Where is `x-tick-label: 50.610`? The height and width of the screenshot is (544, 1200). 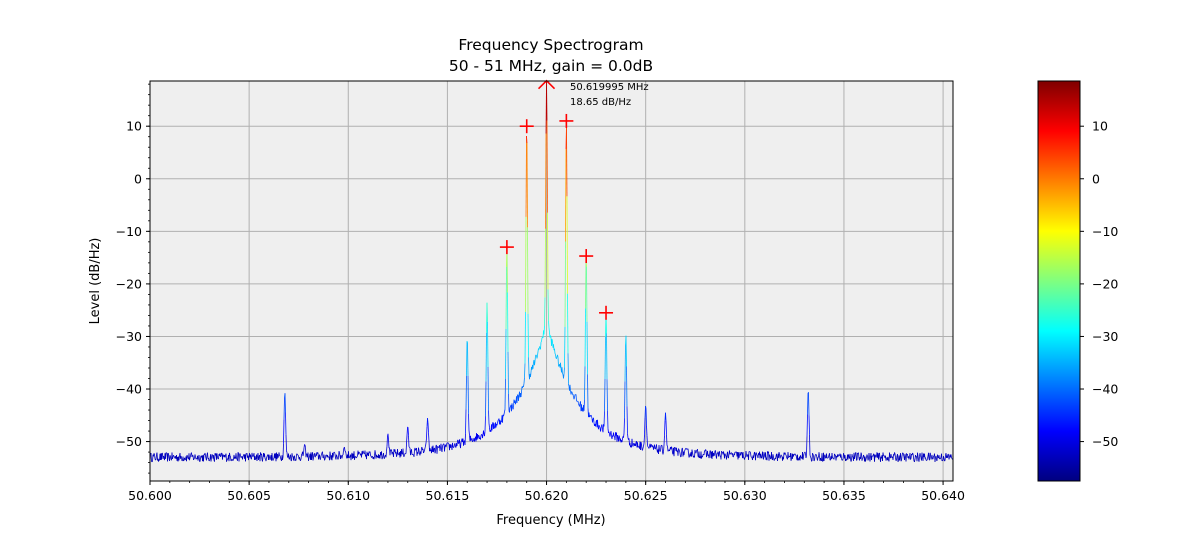 x-tick-label: 50.610 is located at coordinates (348, 495).